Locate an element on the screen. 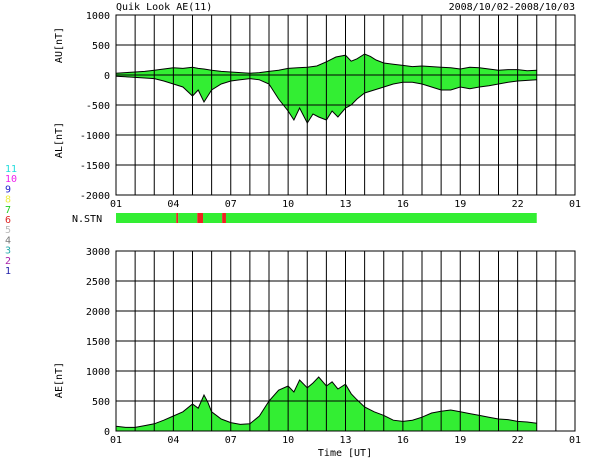  station-count-label: N.STN is located at coordinates (87, 219).